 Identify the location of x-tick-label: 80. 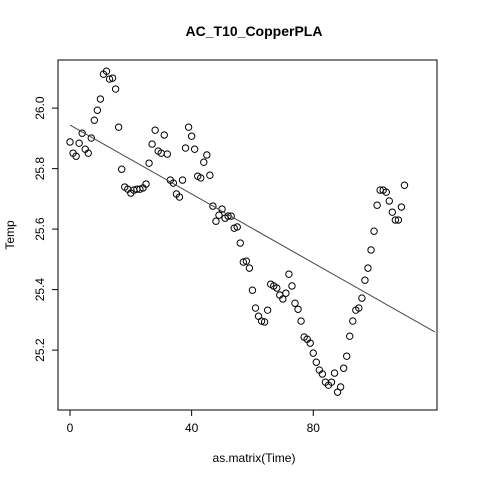
(314, 428).